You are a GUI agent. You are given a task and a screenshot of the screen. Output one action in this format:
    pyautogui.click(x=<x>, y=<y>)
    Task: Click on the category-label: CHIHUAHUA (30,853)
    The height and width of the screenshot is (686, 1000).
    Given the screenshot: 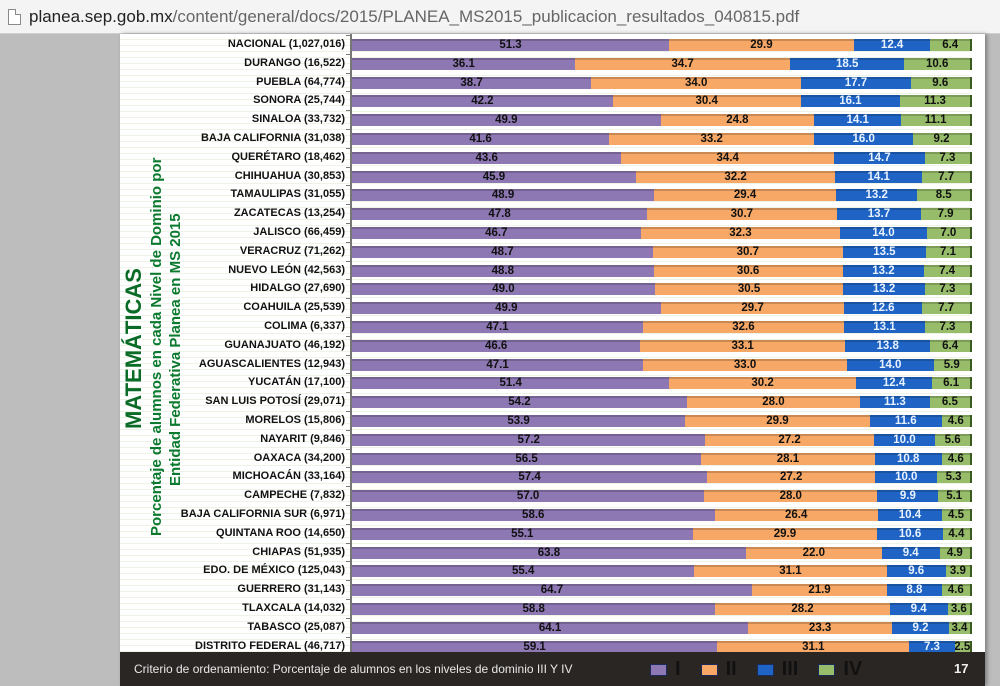 What is the action you would take?
    pyautogui.click(x=289, y=175)
    